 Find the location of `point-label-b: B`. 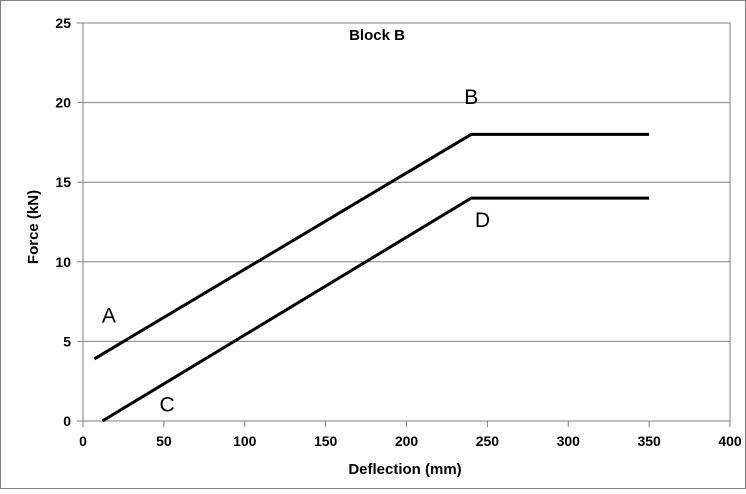

point-label-b: B is located at coordinates (471, 97).